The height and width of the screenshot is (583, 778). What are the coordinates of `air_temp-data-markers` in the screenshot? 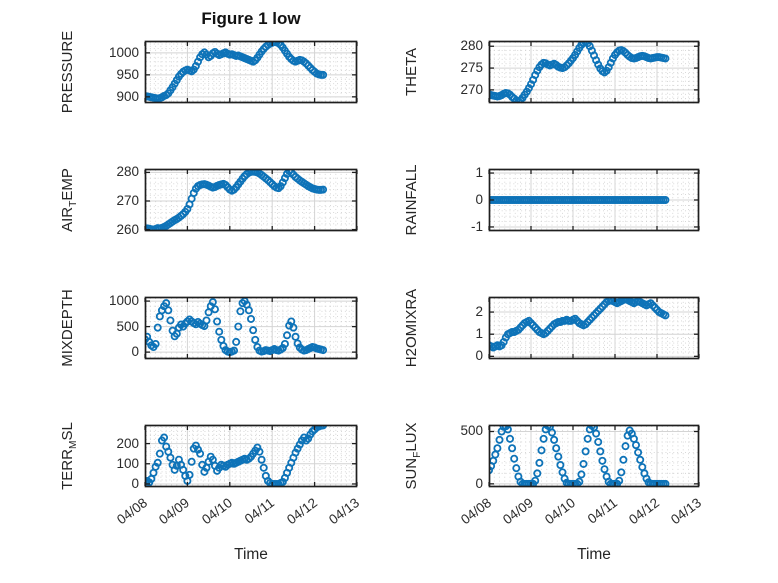 It's located at (236, 200).